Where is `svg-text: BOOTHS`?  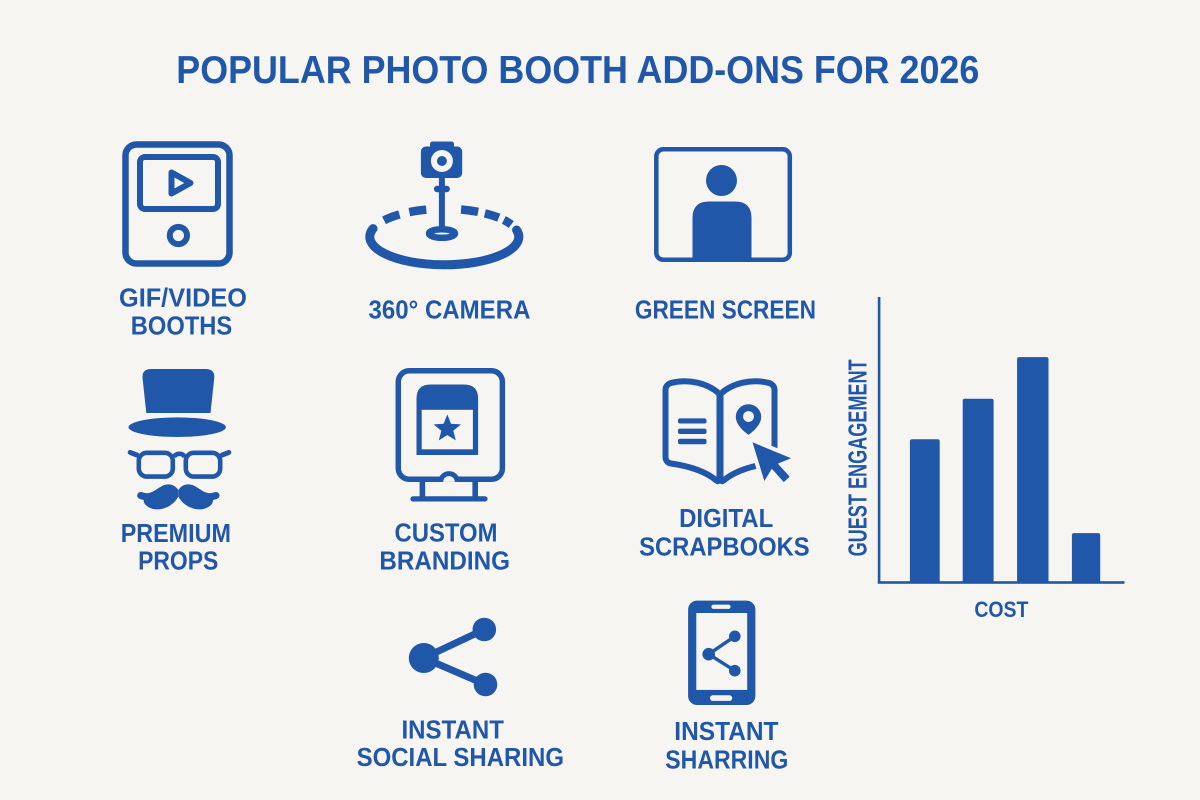
svg-text: BOOTHS is located at coordinates (181, 326).